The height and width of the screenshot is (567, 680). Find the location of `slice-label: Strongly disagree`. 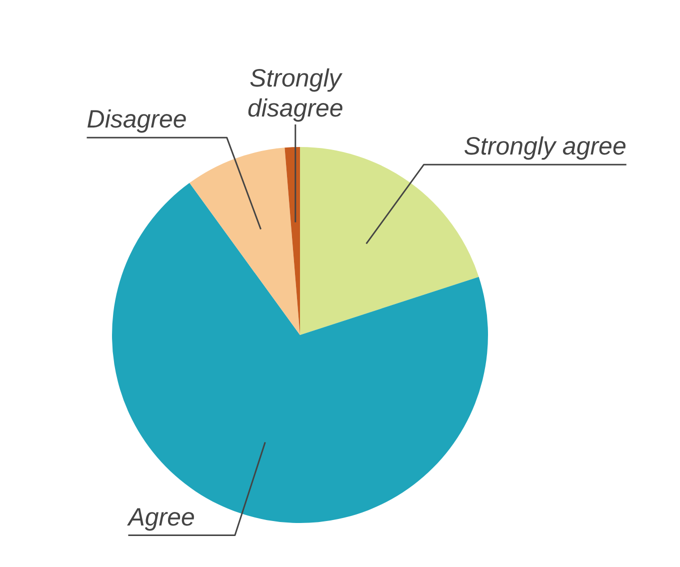

slice-label: Strongly disagree is located at coordinates (295, 93).